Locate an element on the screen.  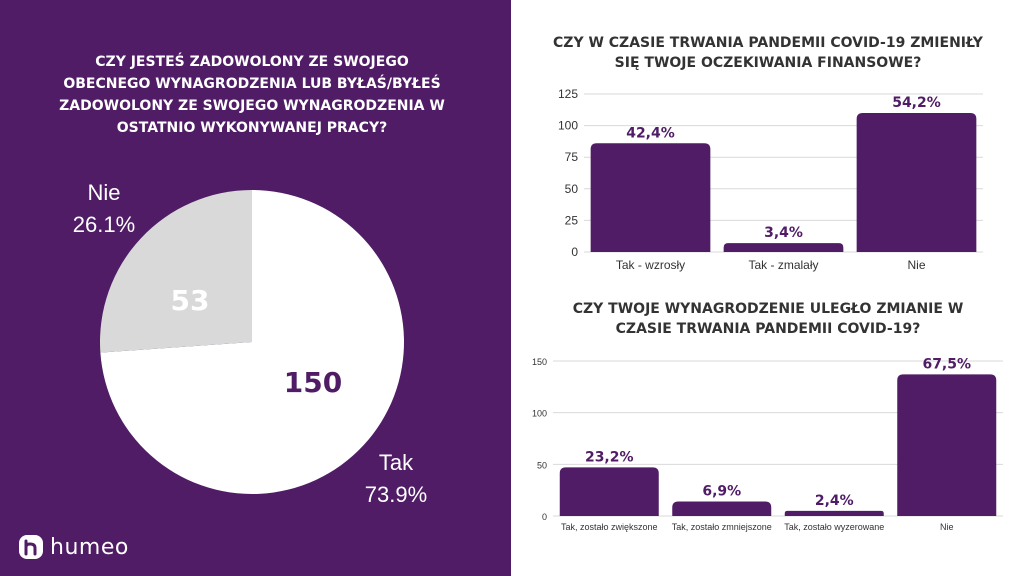
x-category-label: Tak - wzrosły is located at coordinates (650, 265).